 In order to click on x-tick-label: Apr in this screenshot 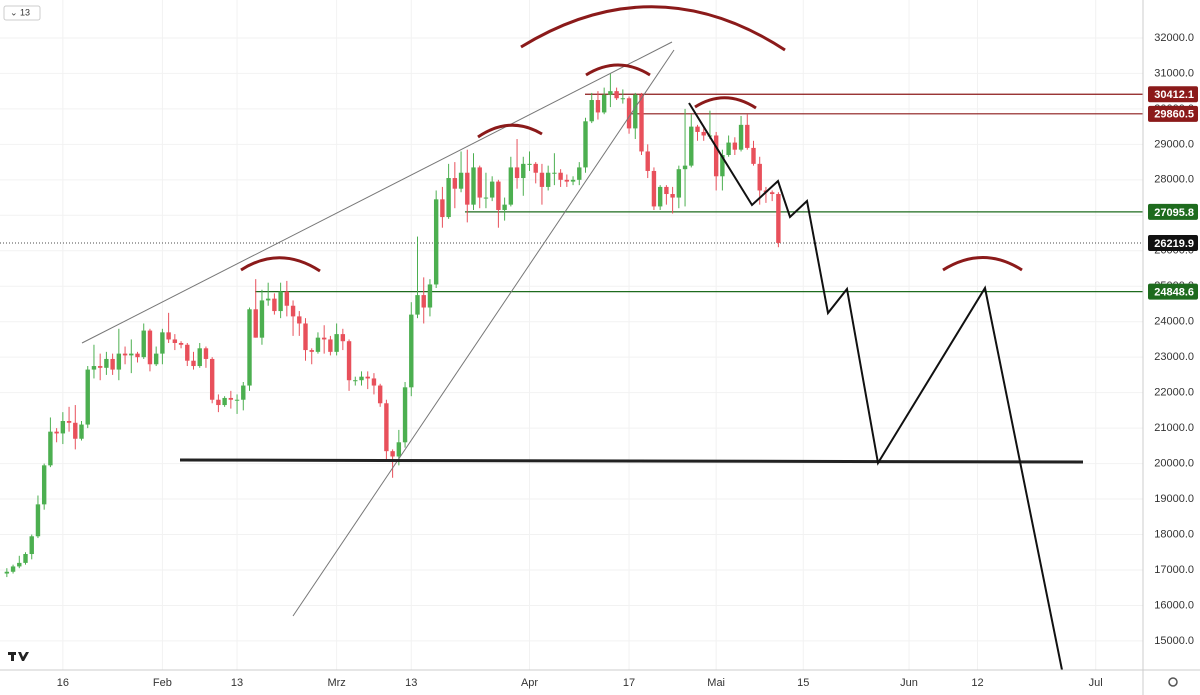, I will do `click(529, 683)`.